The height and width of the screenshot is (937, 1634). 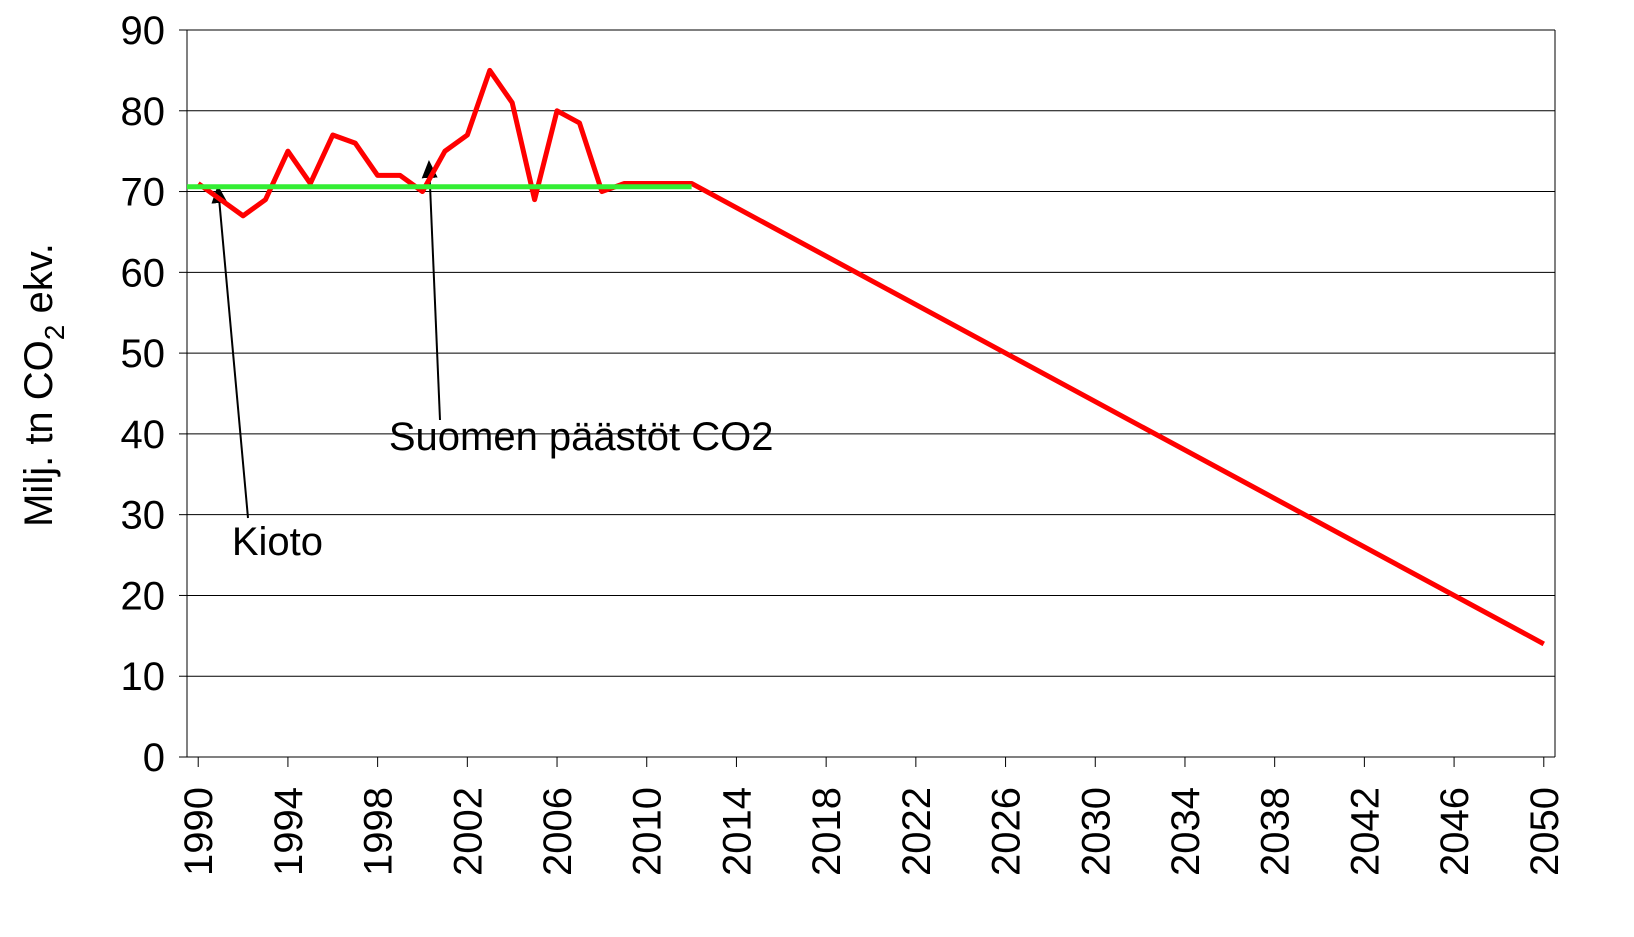 I want to click on x-tick-label: 2046, so click(x=1455, y=831).